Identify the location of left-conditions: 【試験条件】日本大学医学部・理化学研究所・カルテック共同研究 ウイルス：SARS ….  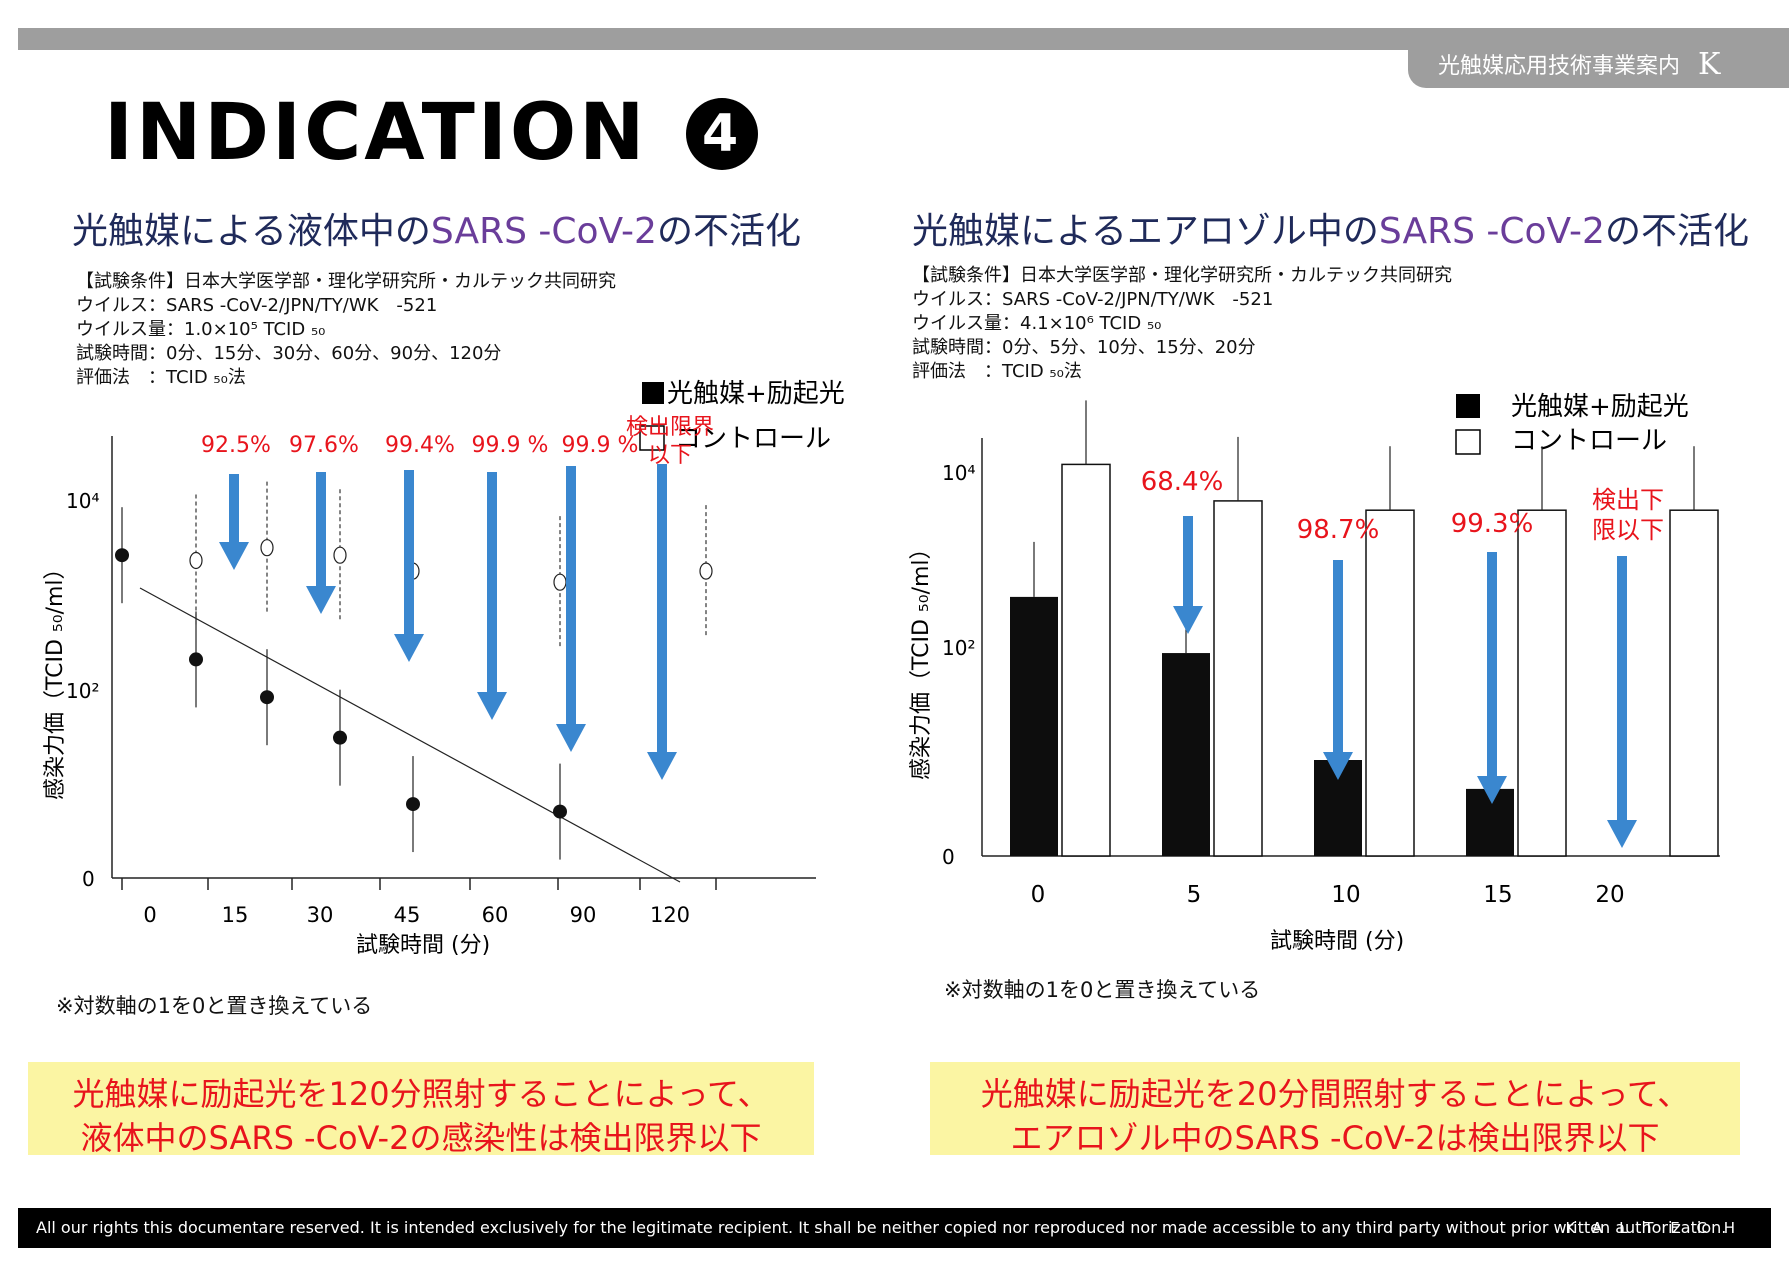
(346, 330).